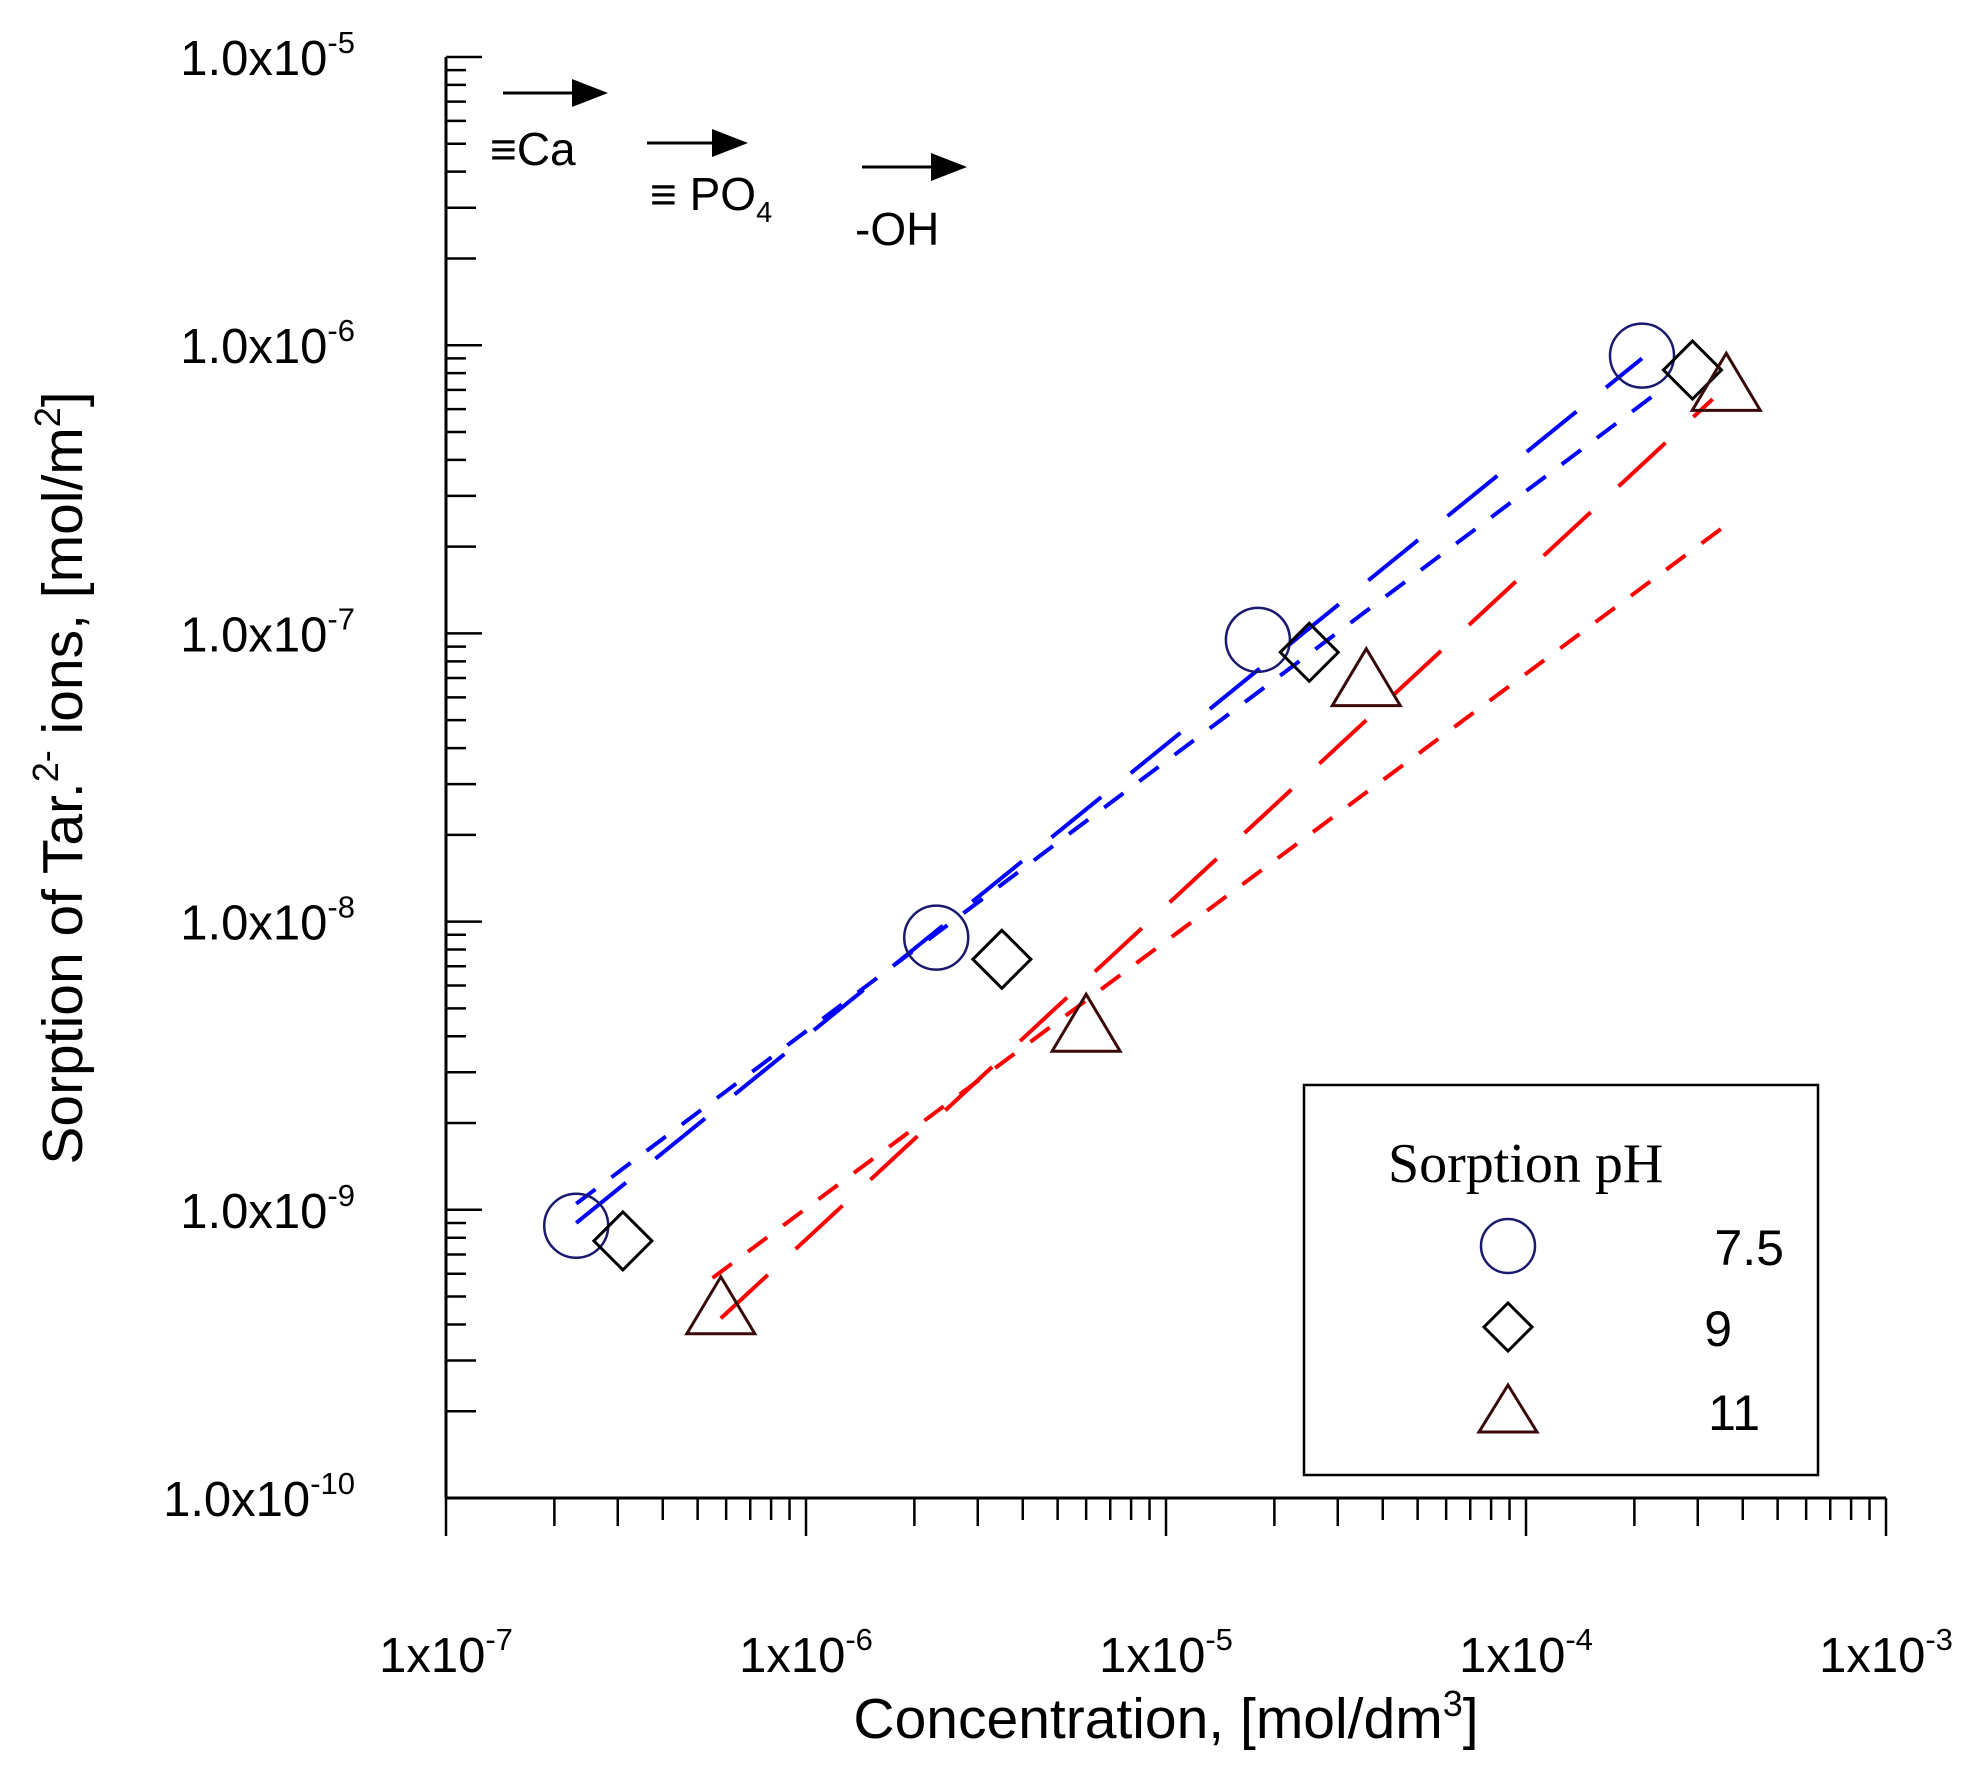  Describe the element at coordinates (590, 93) in the screenshot. I see `arrow-ca-head` at that location.